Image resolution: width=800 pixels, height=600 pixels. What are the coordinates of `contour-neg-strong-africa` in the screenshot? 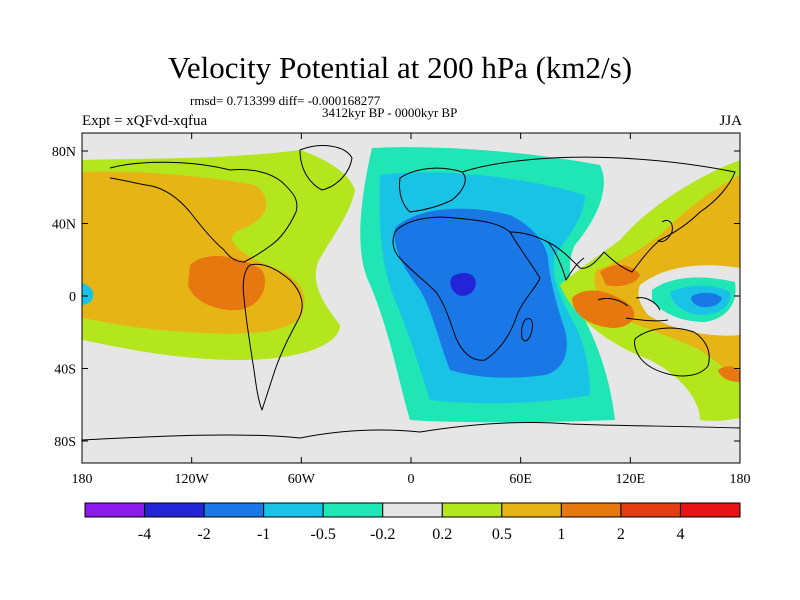 It's located at (480, 293).